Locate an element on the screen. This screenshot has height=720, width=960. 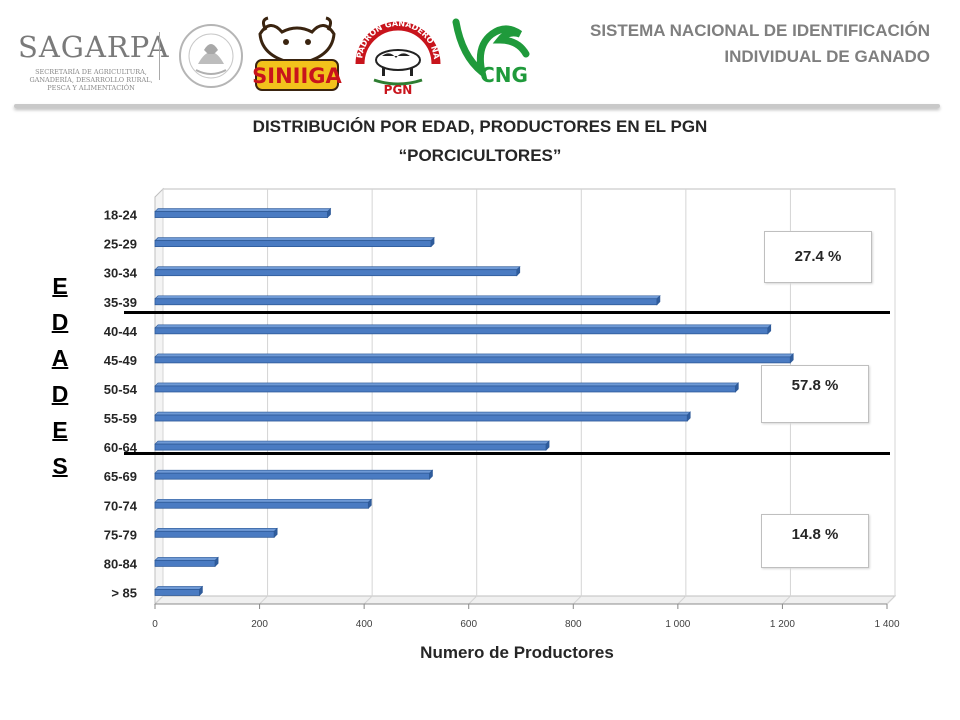
y-category-label: 70-74 is located at coordinates (121, 505).